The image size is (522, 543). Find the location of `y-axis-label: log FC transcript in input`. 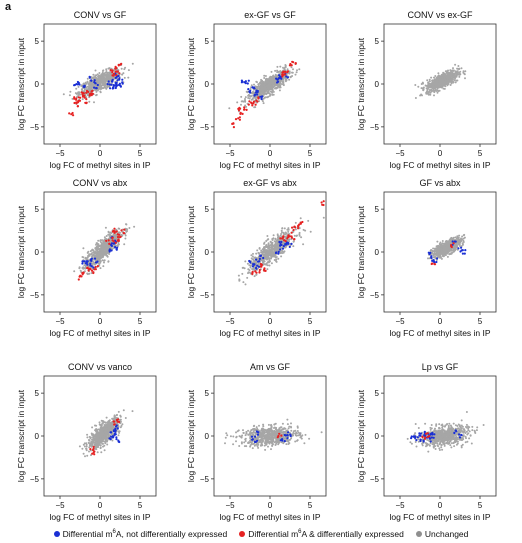

y-axis-label: log FC transcript in input is located at coordinates (191, 83).